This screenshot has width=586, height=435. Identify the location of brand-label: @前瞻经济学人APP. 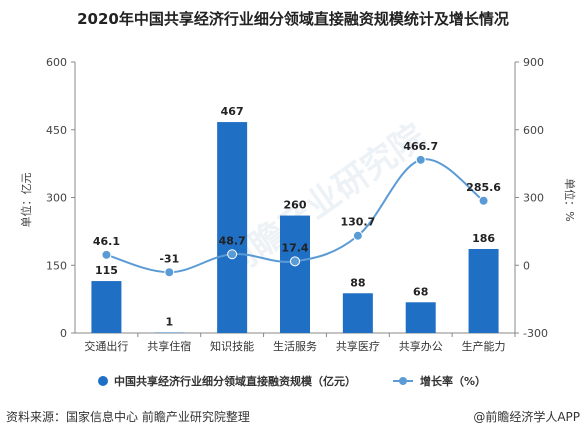
(526, 417).